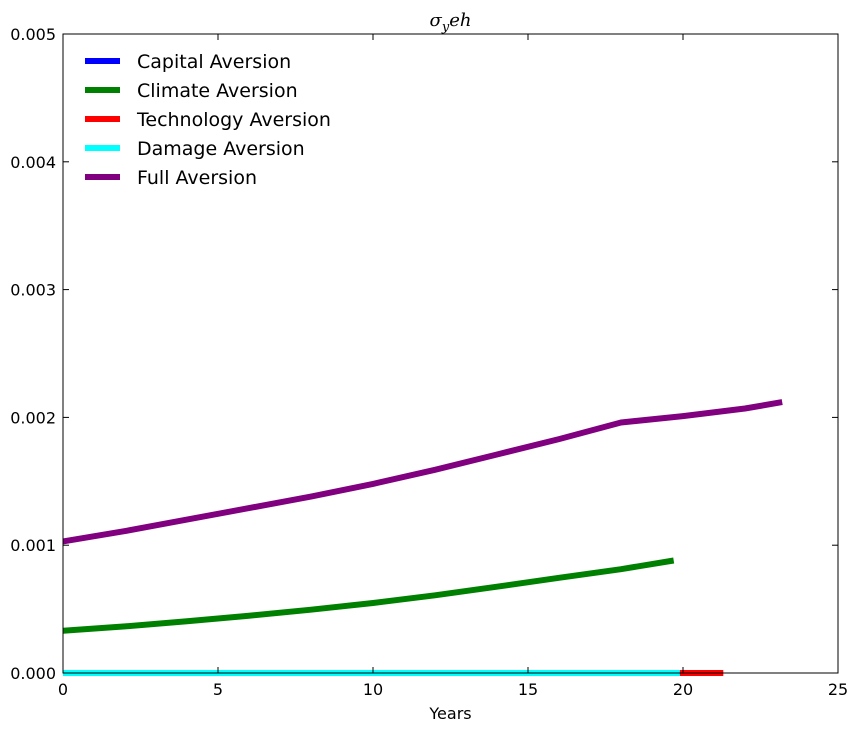 The height and width of the screenshot is (732, 858). I want to click on x-tick-label: 0, so click(63, 689).